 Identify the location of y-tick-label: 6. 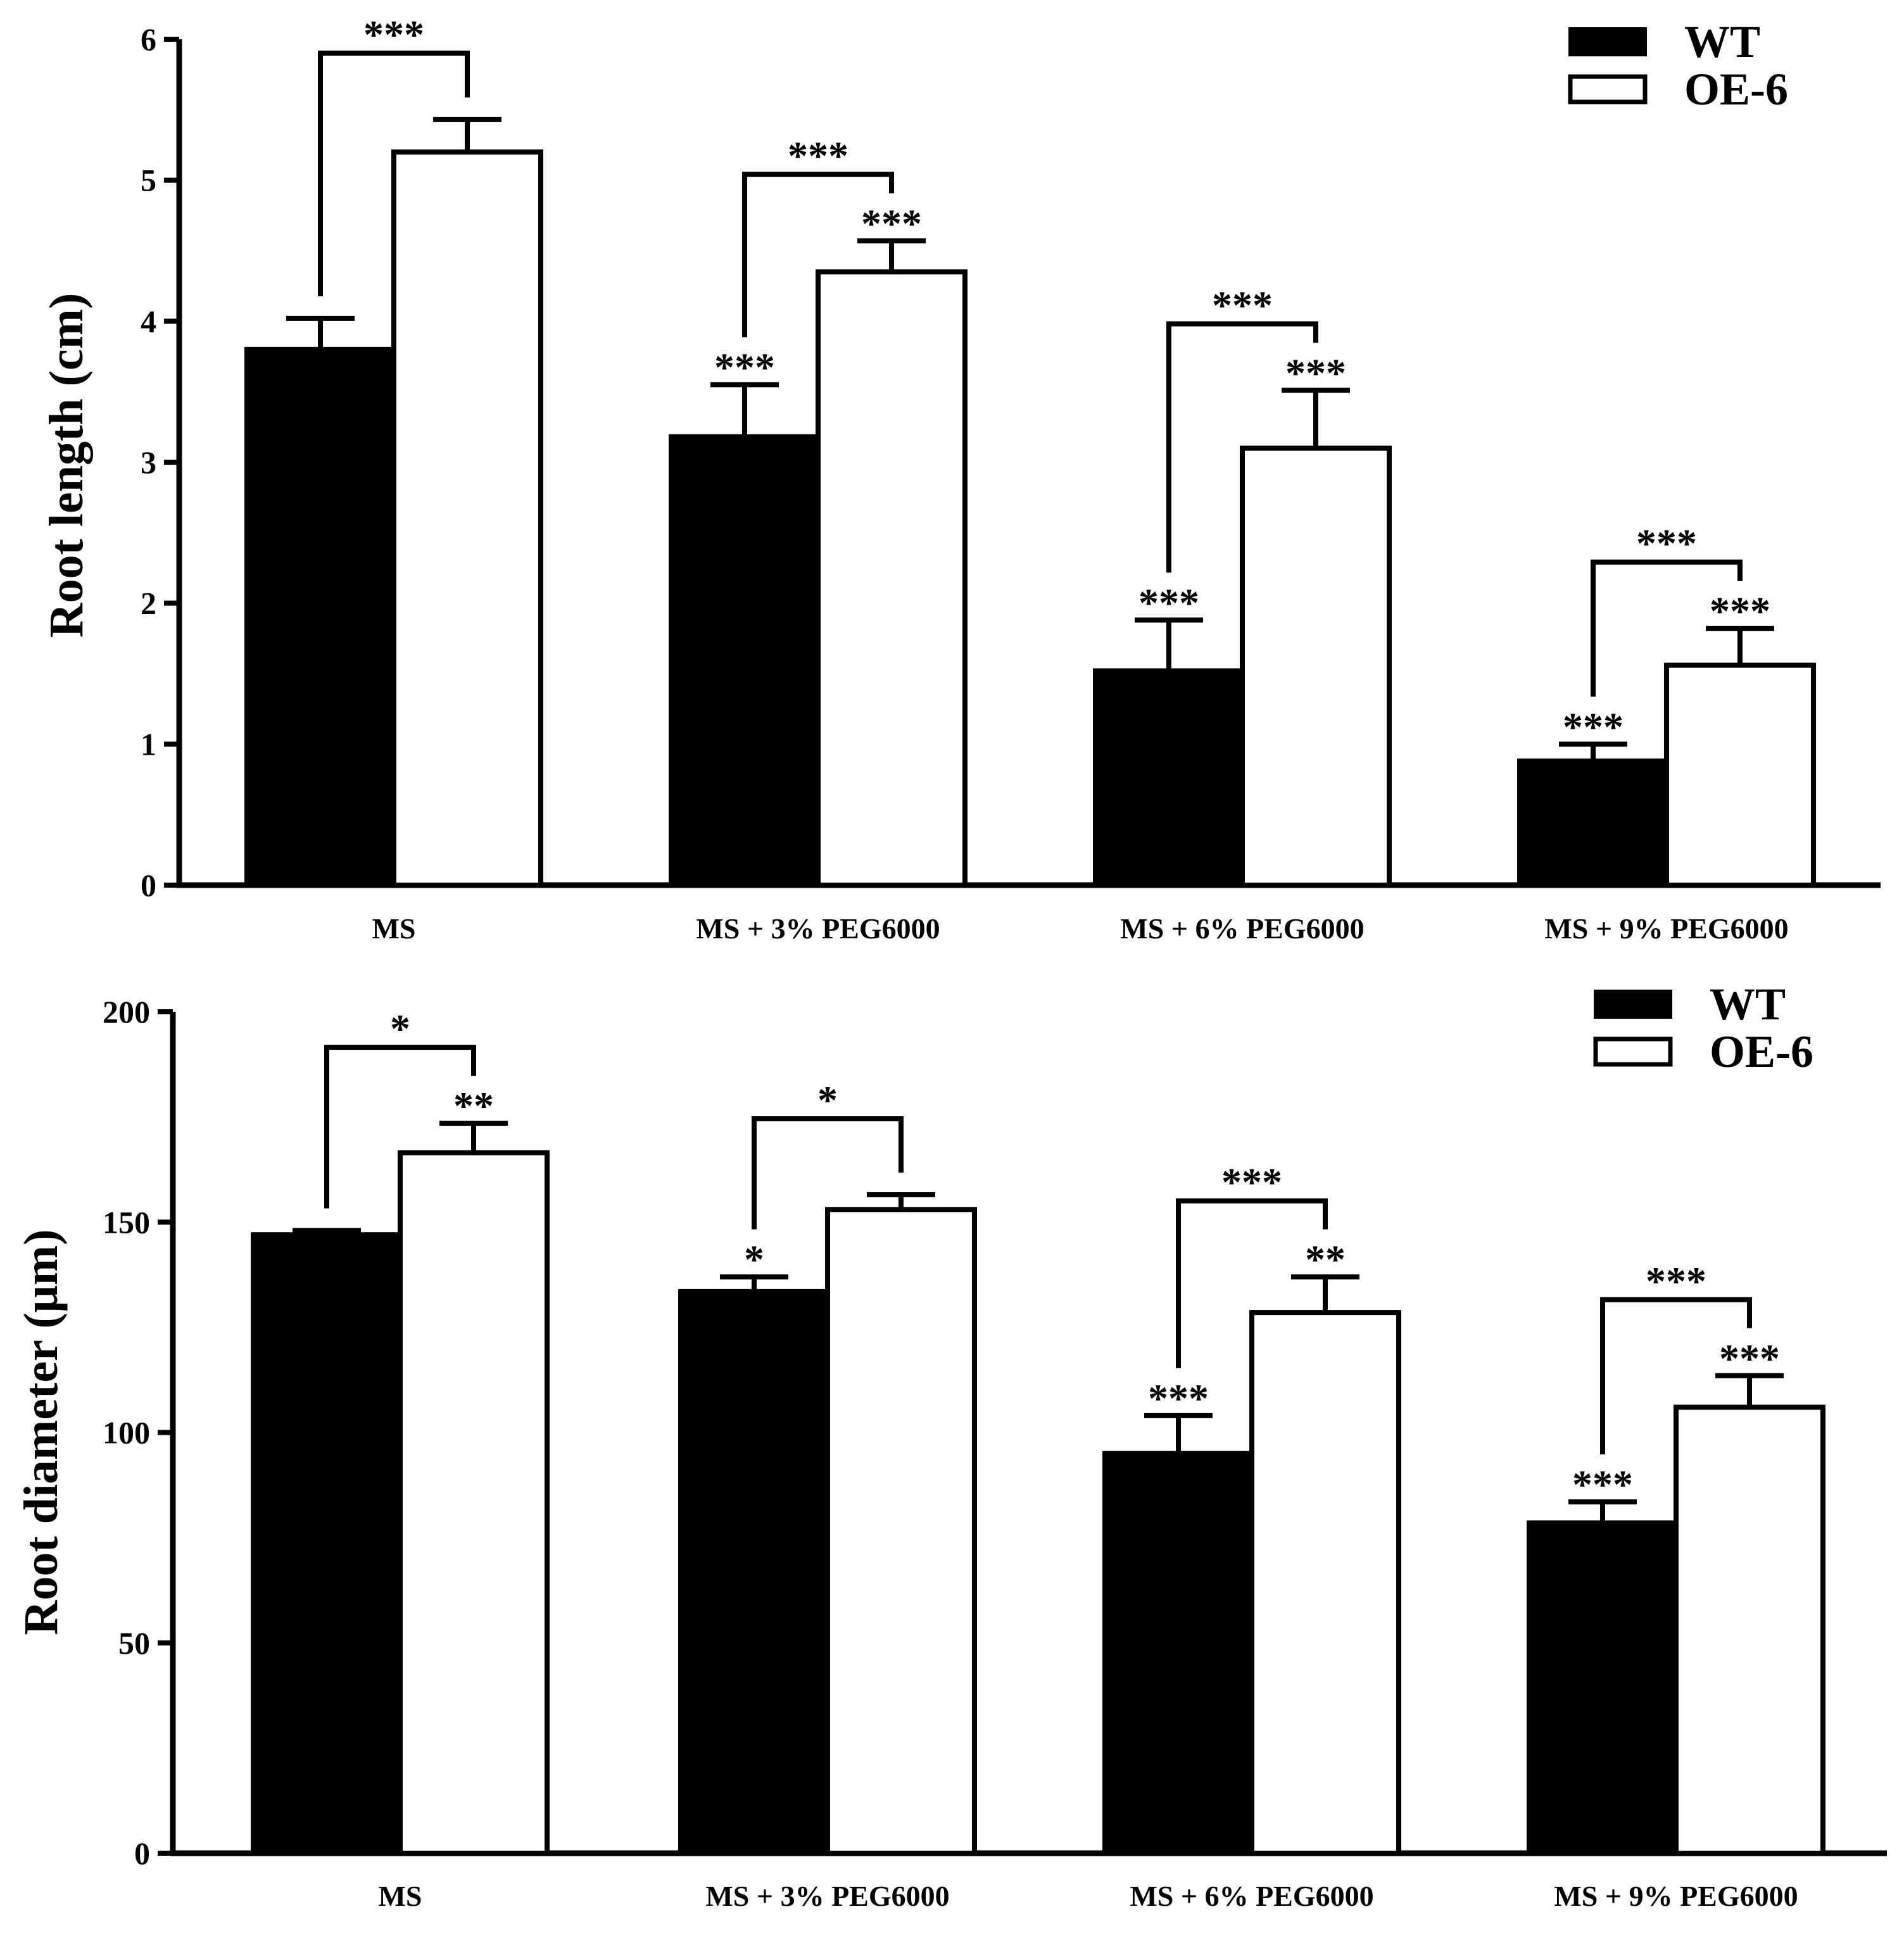
(148, 39).